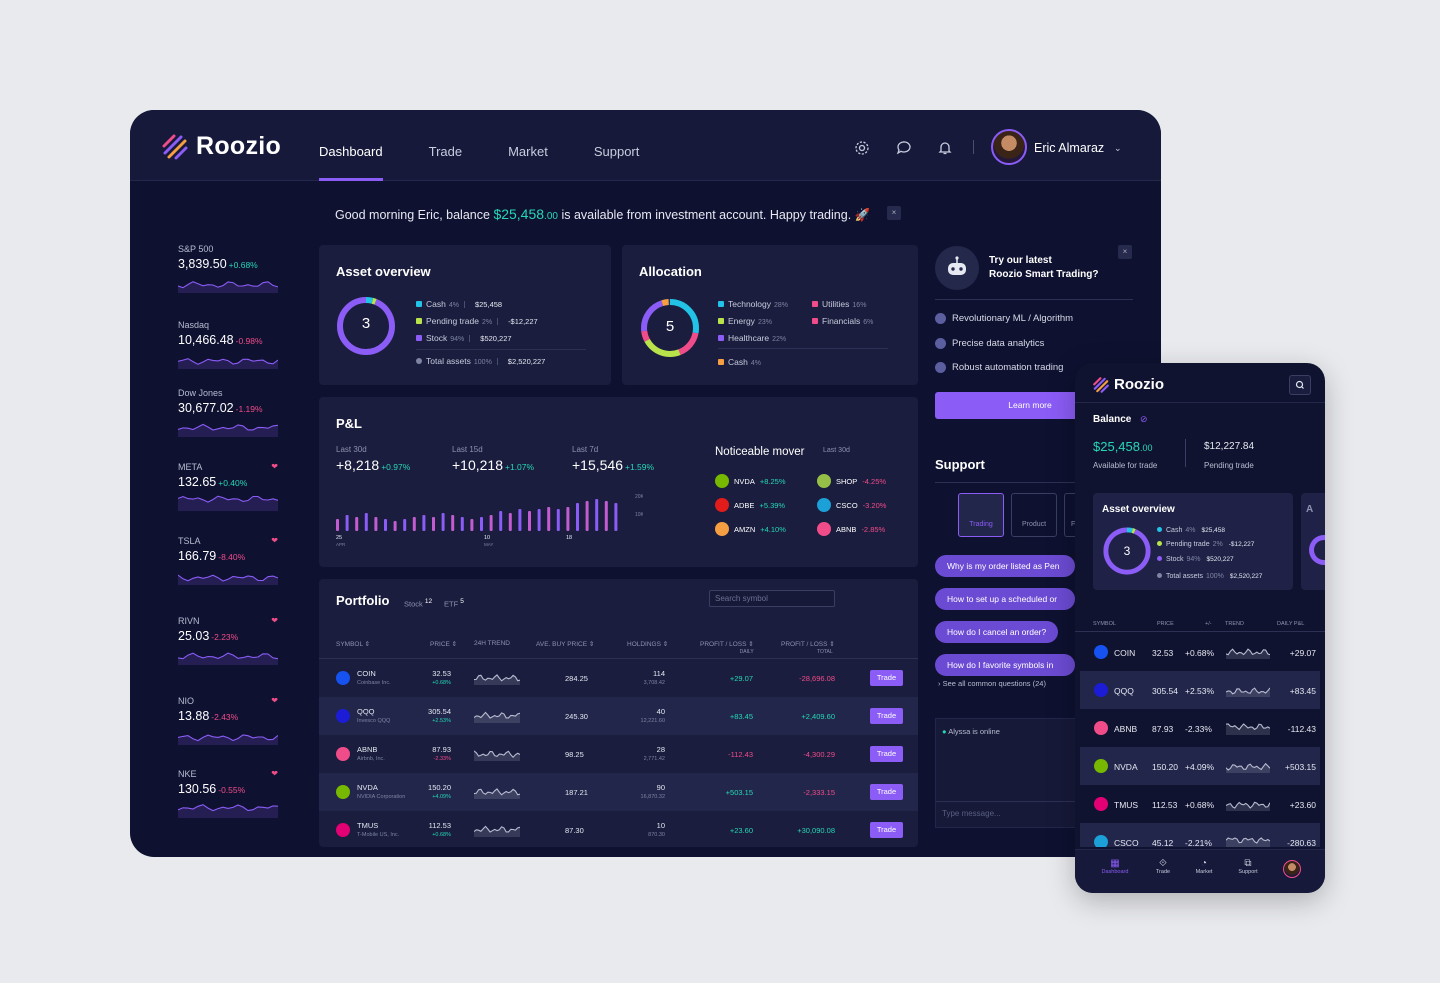  What do you see at coordinates (1101, 728) in the screenshot?
I see `abnb-logo-icon` at bounding box center [1101, 728].